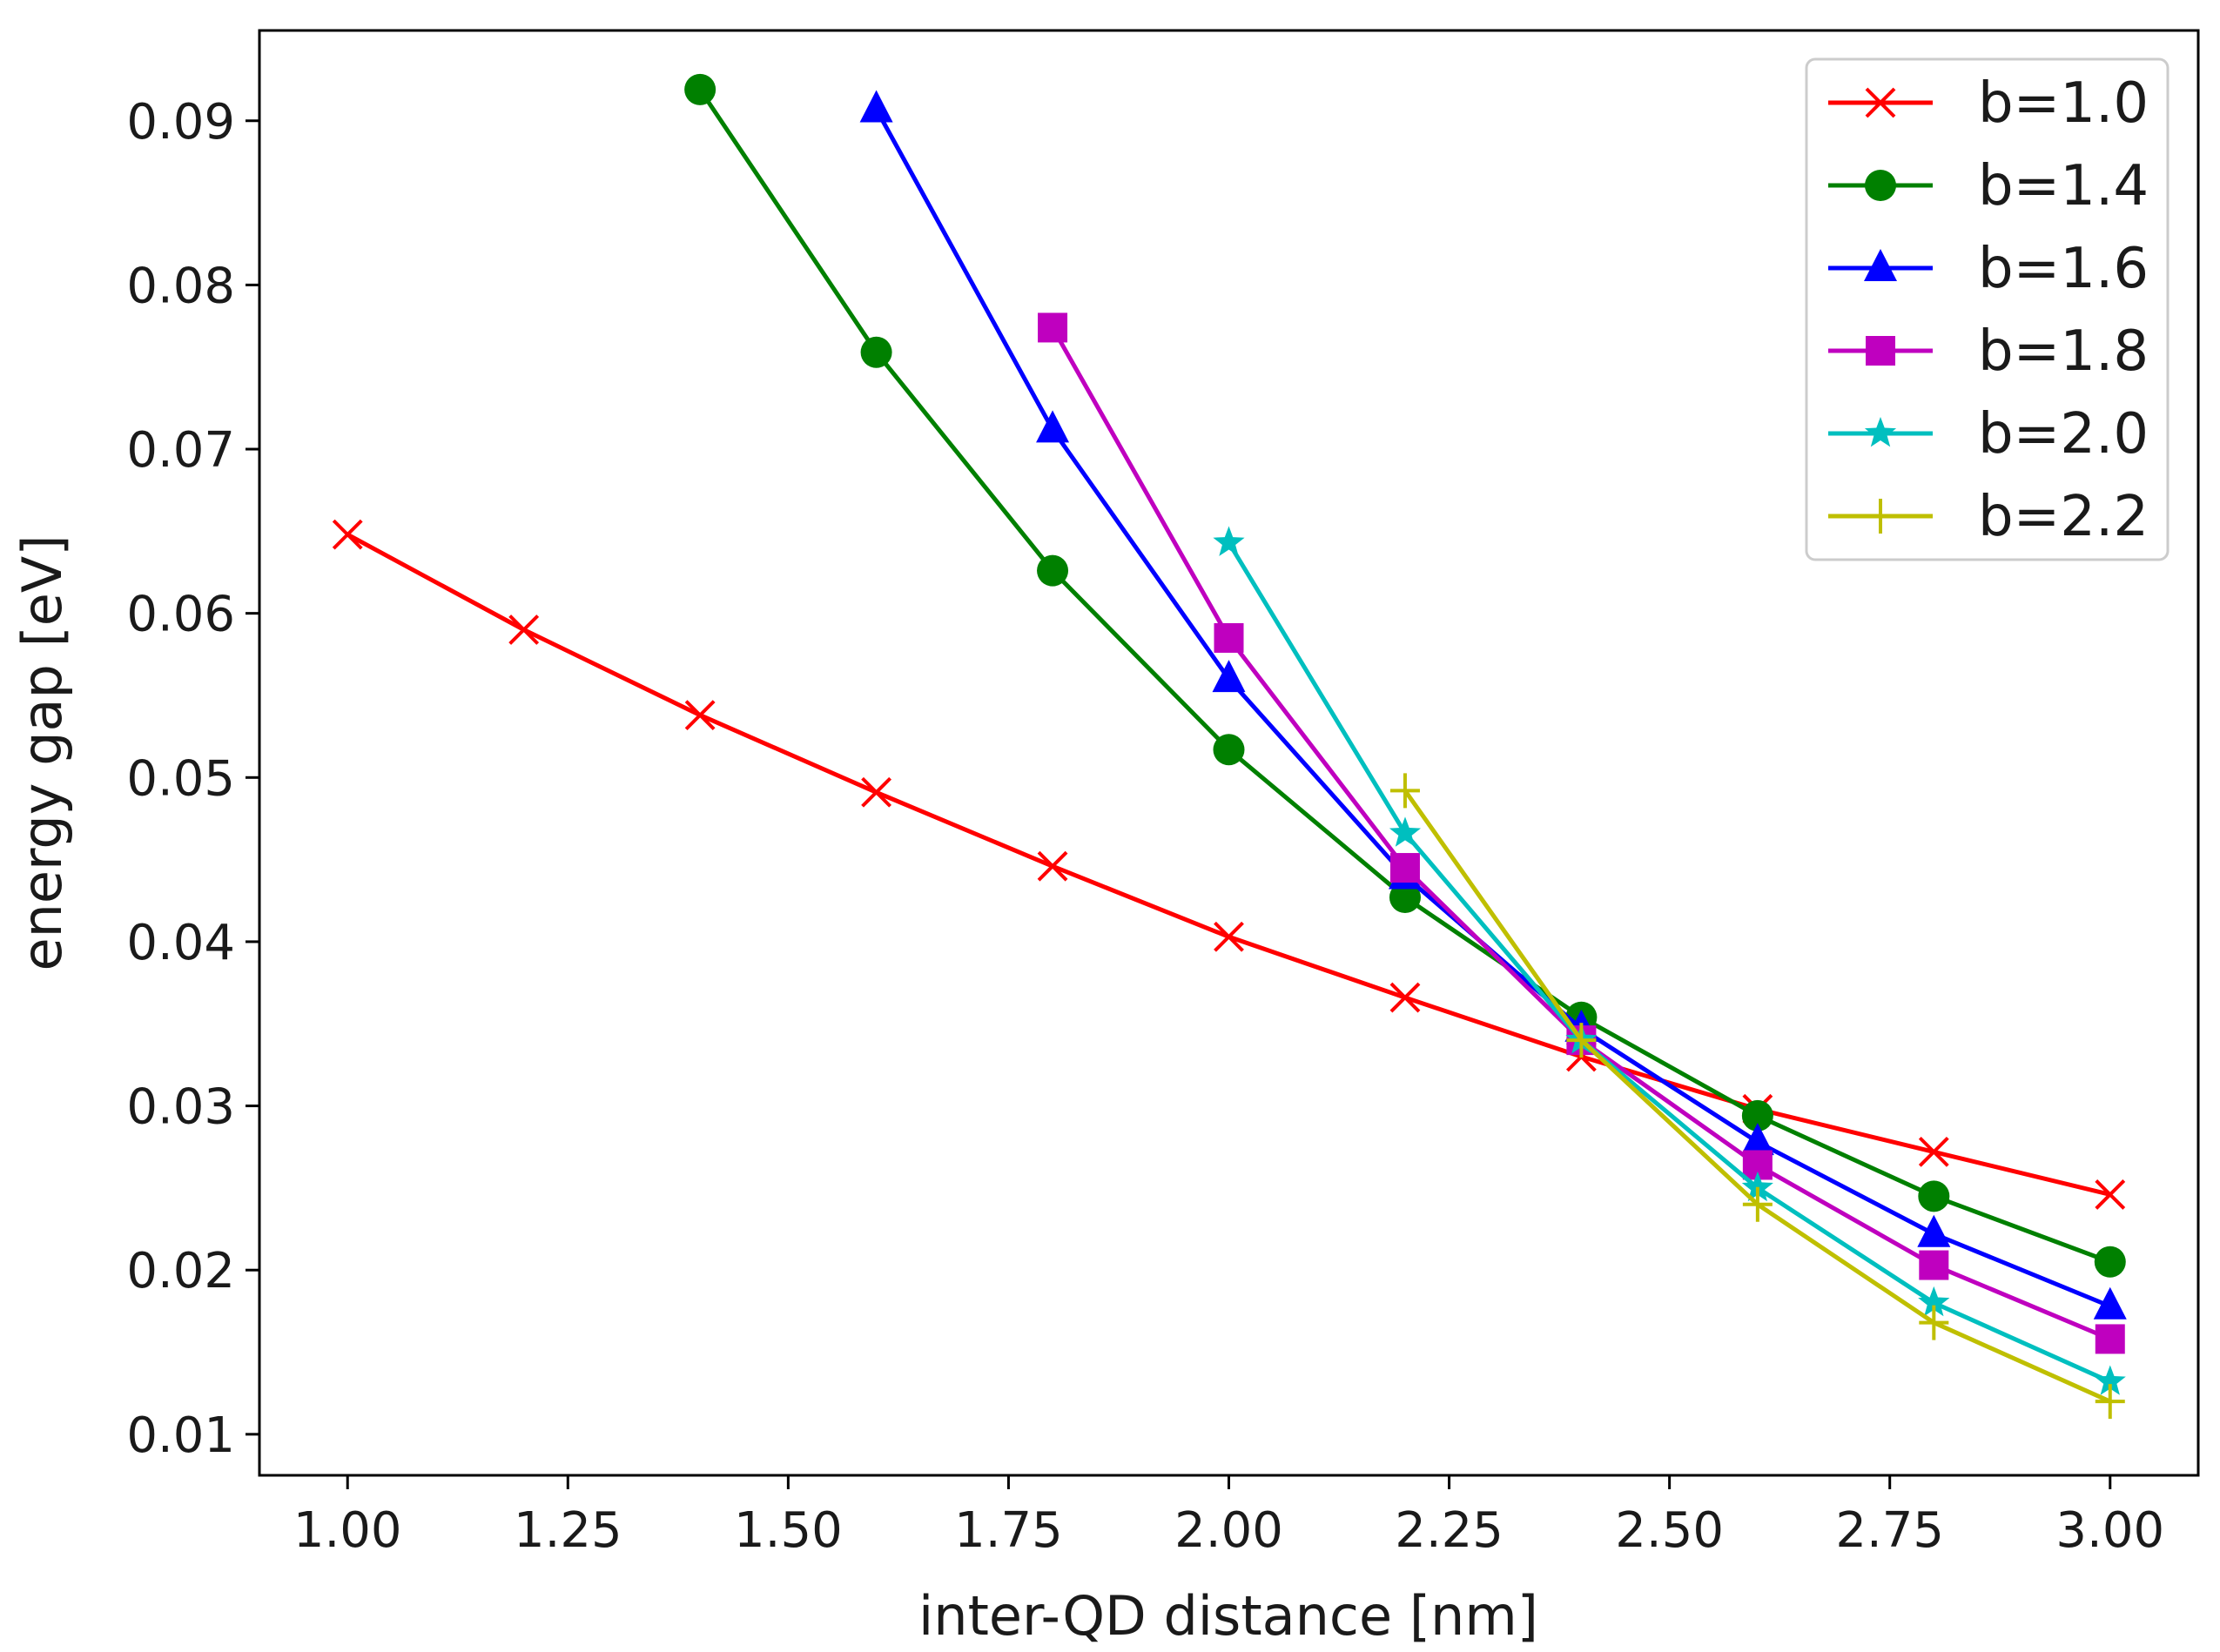 The height and width of the screenshot is (1652, 2220). What do you see at coordinates (181, 123) in the screenshot?
I see `y-tick-label: 0.09` at bounding box center [181, 123].